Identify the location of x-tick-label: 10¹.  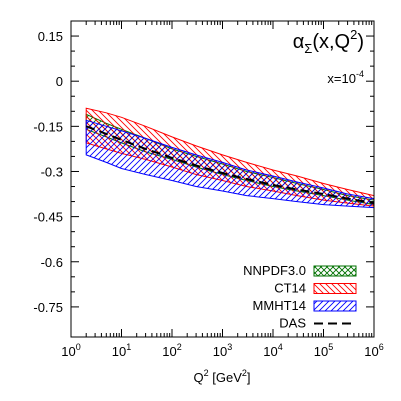
(121, 350).